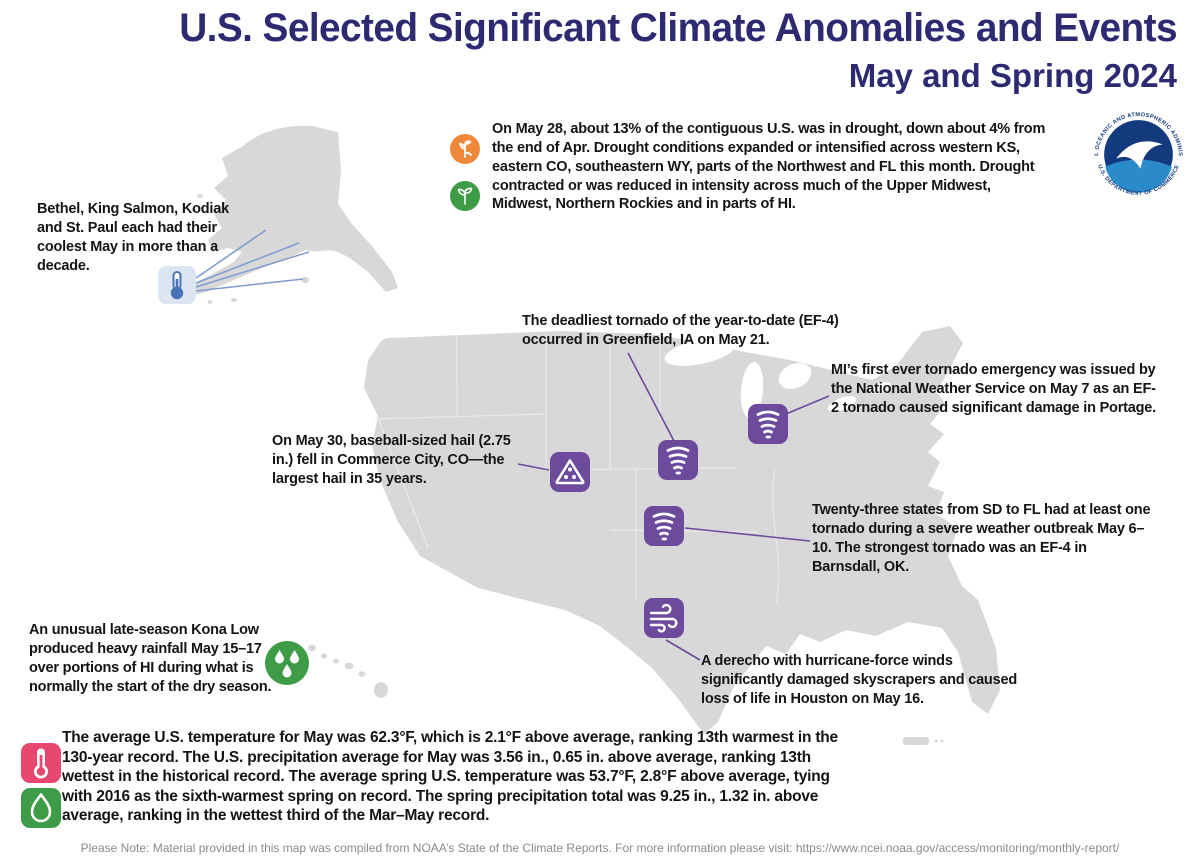  I want to click on hawaii-islands, so click(348, 671).